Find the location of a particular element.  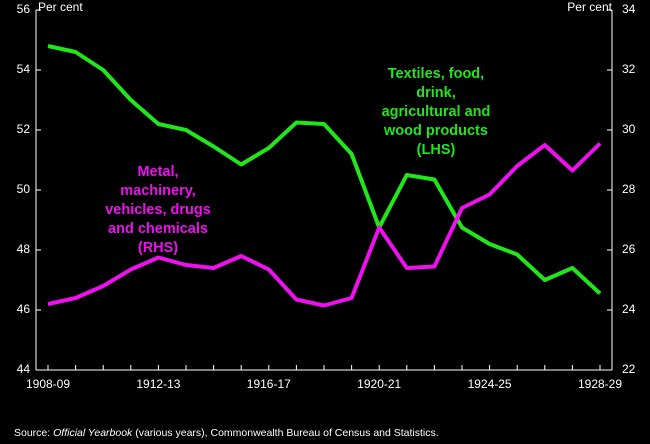

y-tick-label: 52 is located at coordinates (24, 129).